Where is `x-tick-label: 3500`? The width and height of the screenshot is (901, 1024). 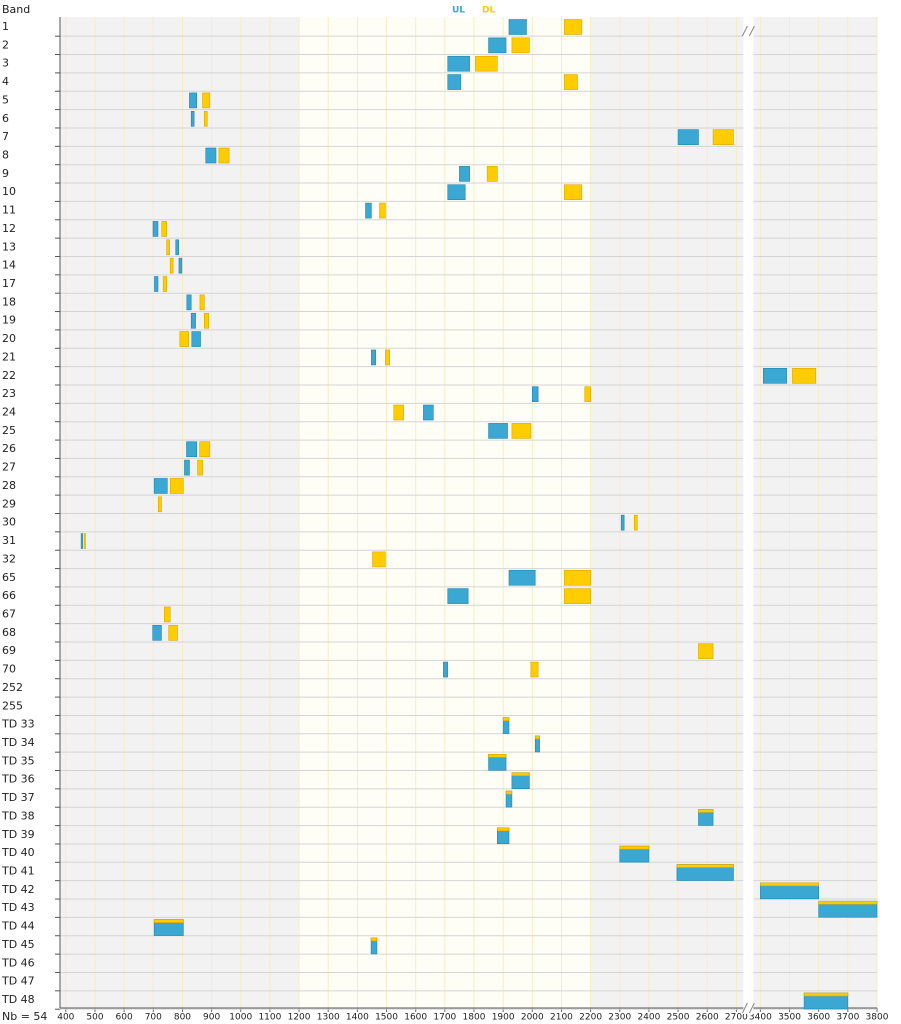
x-tick-label: 3500 is located at coordinates (789, 1018).